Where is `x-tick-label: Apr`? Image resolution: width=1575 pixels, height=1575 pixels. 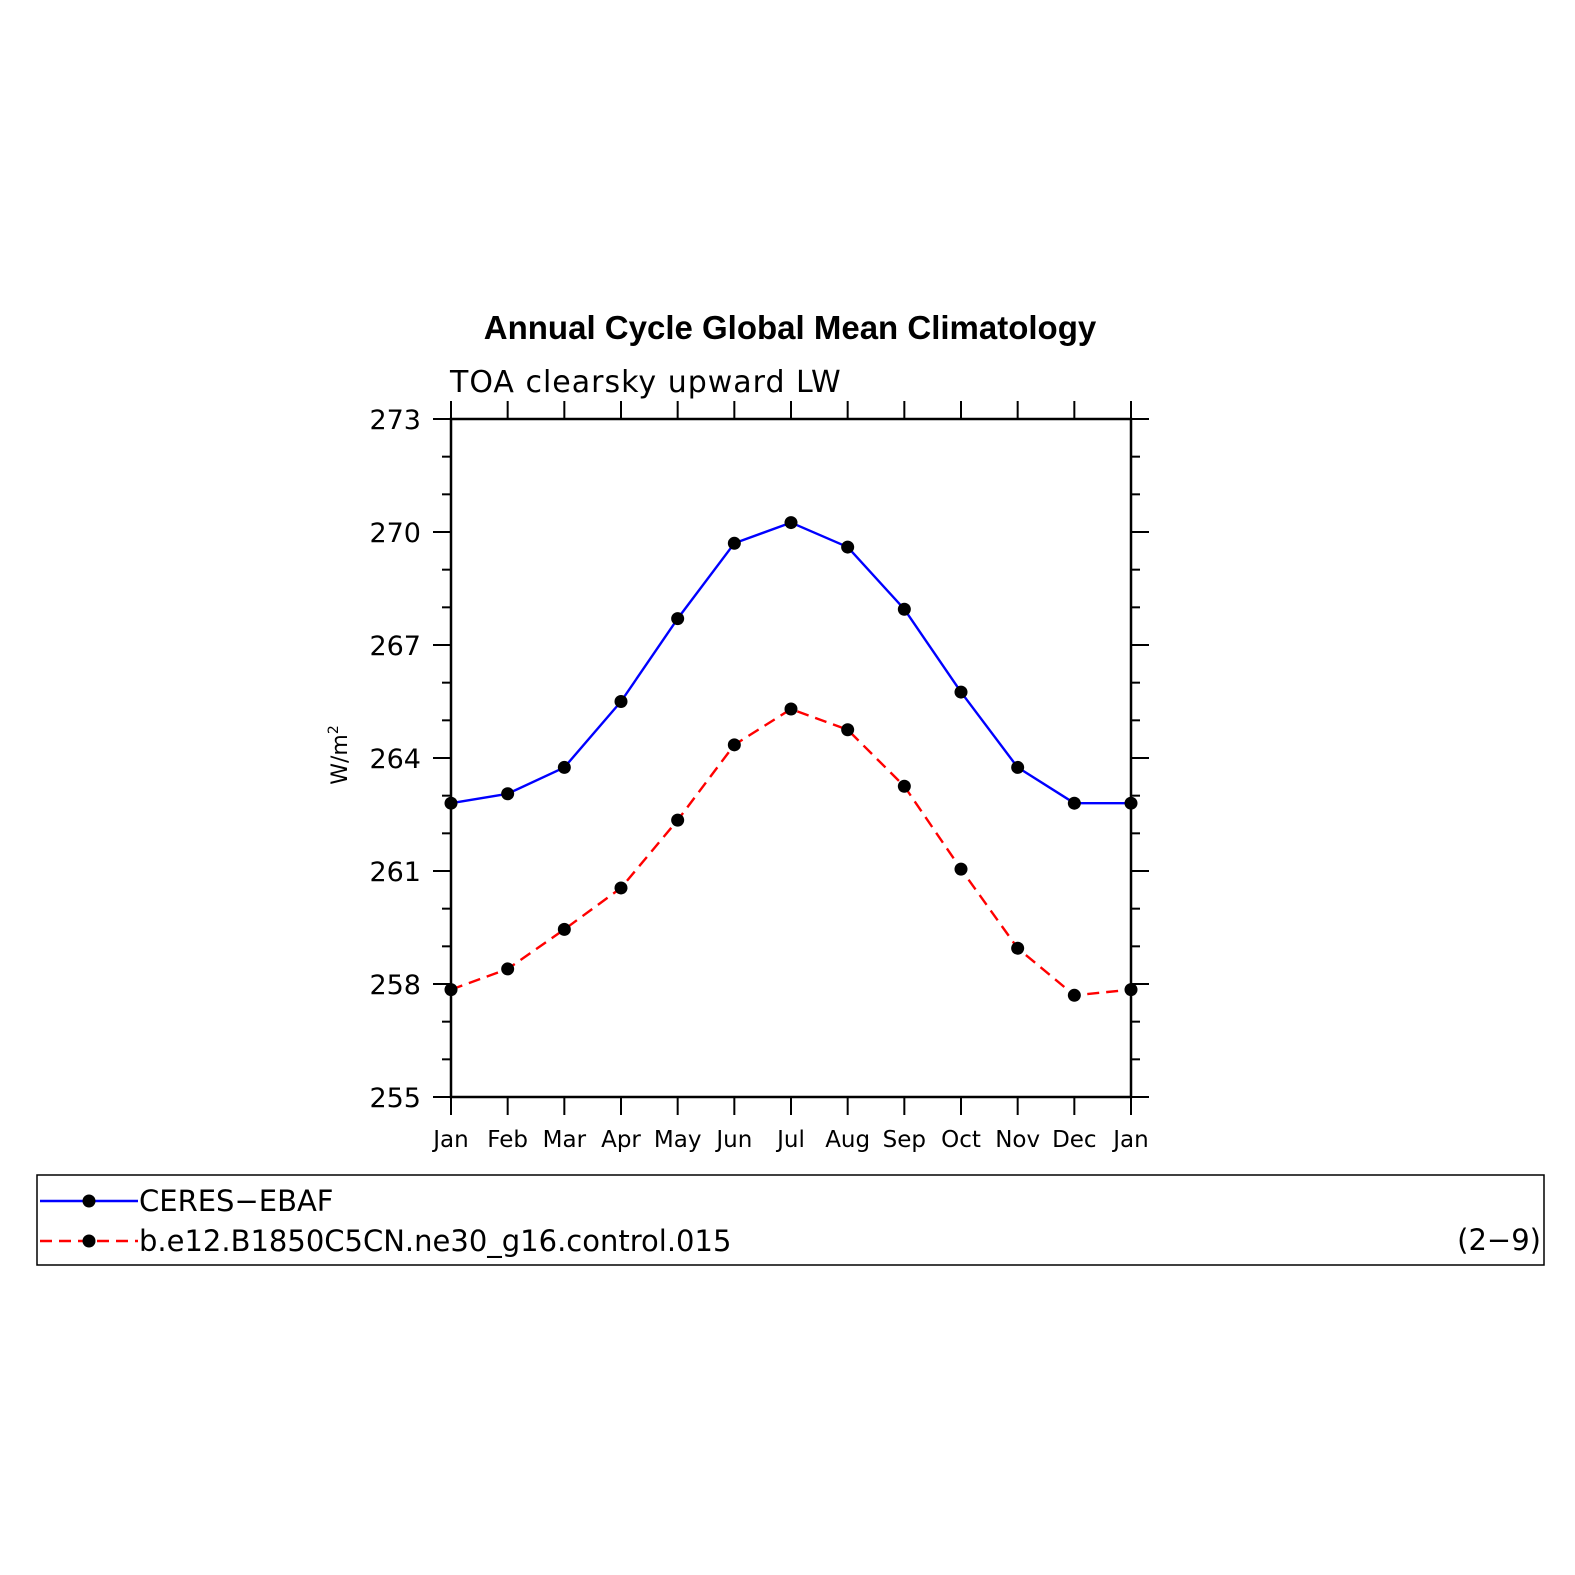 x-tick-label: Apr is located at coordinates (621, 1140).